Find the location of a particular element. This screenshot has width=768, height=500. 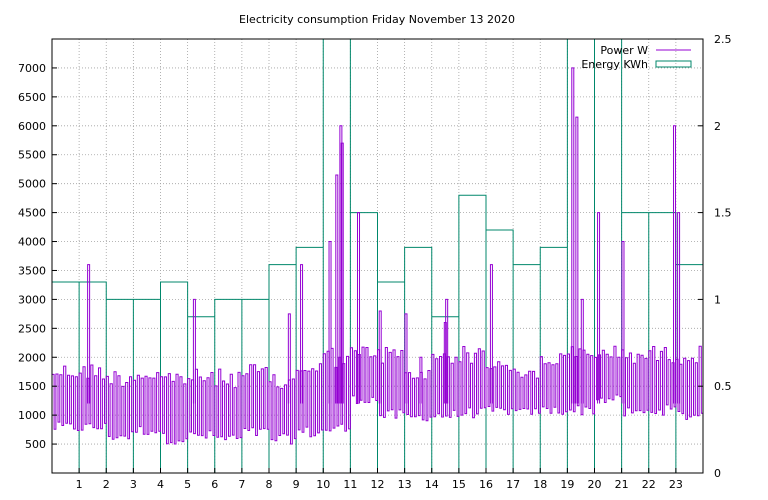

x-tick-label: 15 is located at coordinates (459, 484).